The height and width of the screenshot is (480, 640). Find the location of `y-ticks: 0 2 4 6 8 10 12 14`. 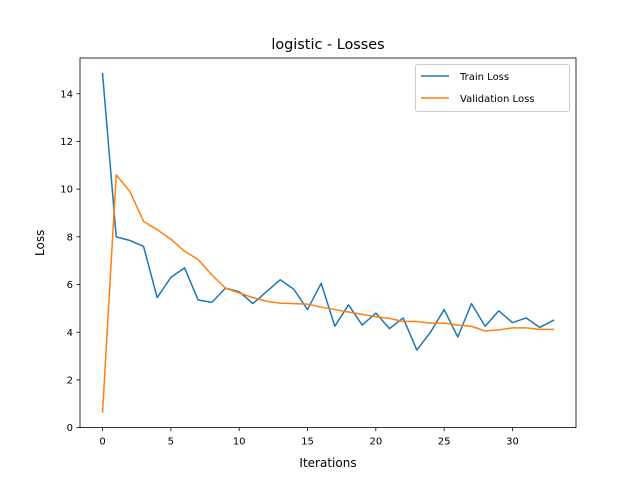

y-ticks: 0 2 4 6 8 10 12 14 is located at coordinates (70, 261).